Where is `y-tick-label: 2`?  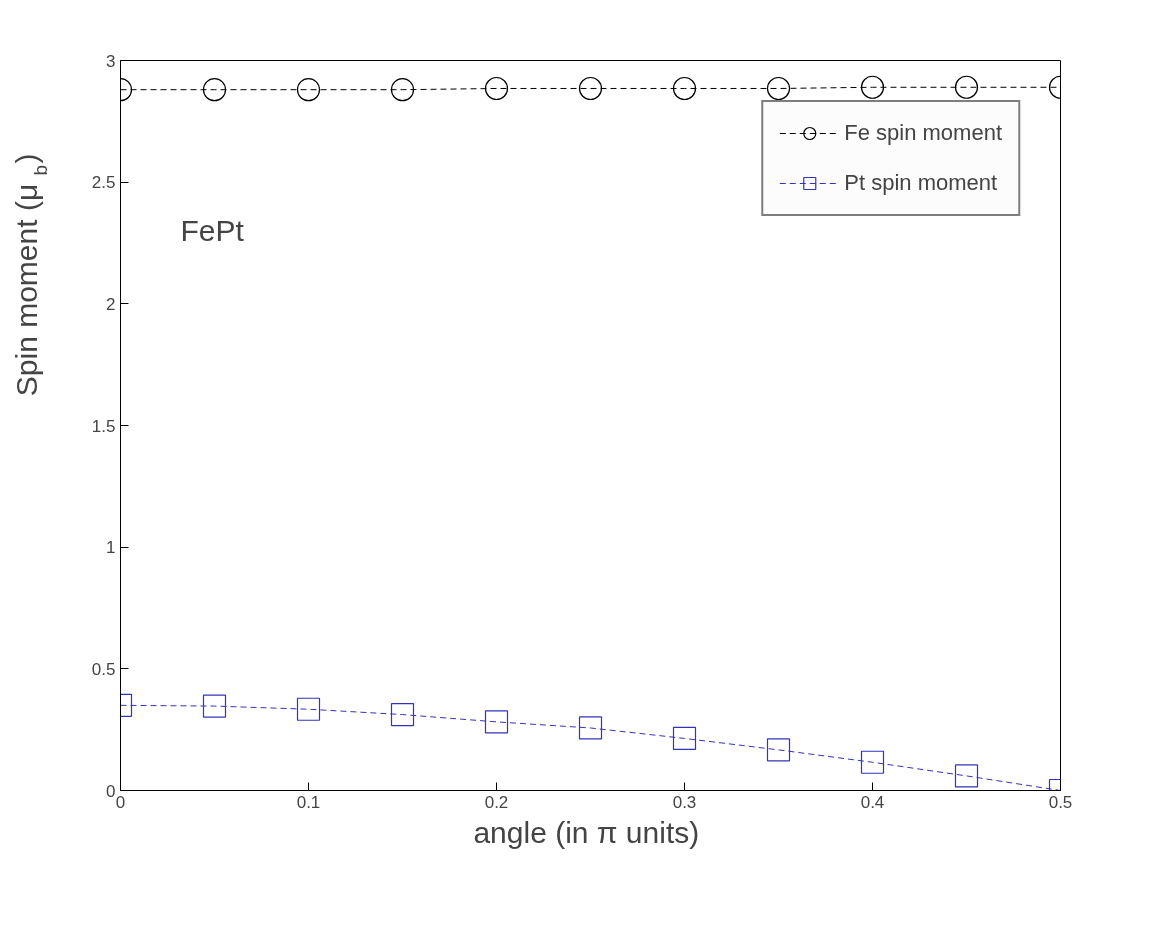 y-tick-label: 2 is located at coordinates (111, 304).